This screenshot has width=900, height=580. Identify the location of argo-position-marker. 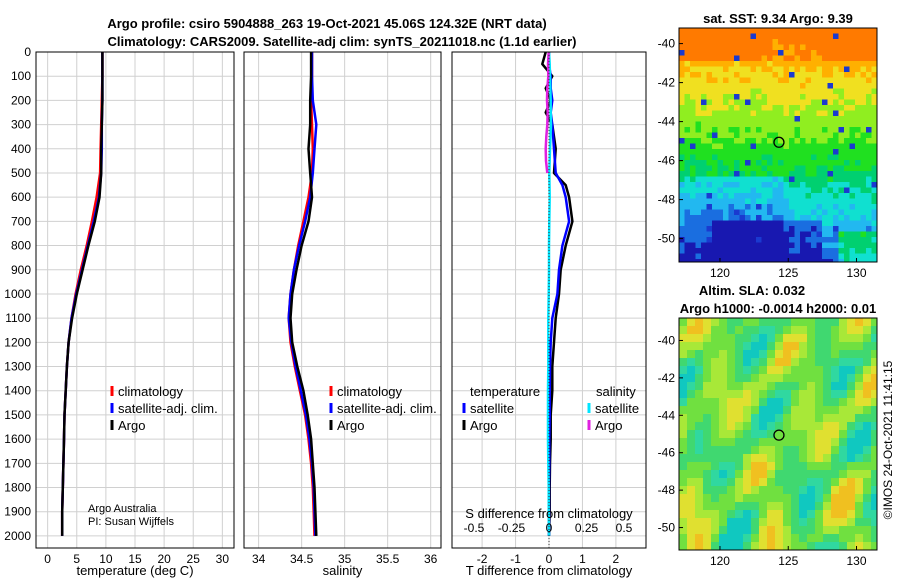
(779, 435).